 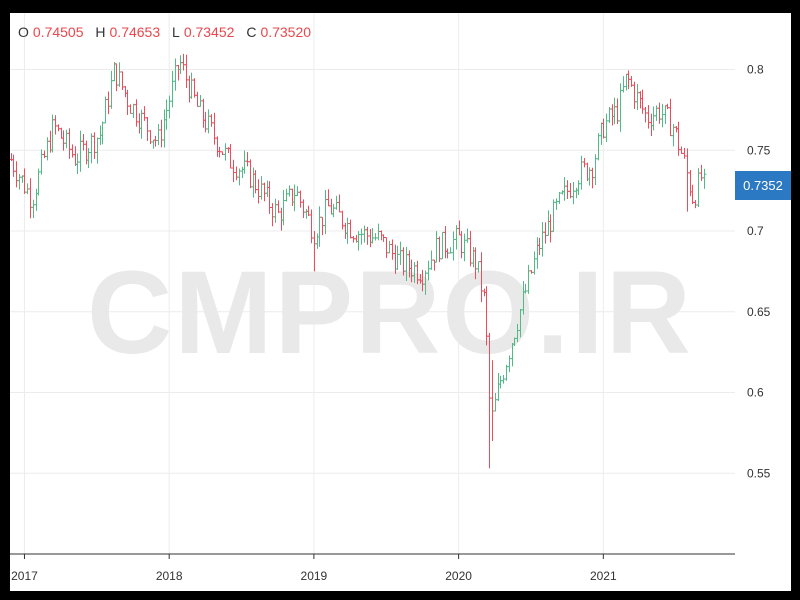 What do you see at coordinates (759, 473) in the screenshot?
I see `y-tick-label: 0.55` at bounding box center [759, 473].